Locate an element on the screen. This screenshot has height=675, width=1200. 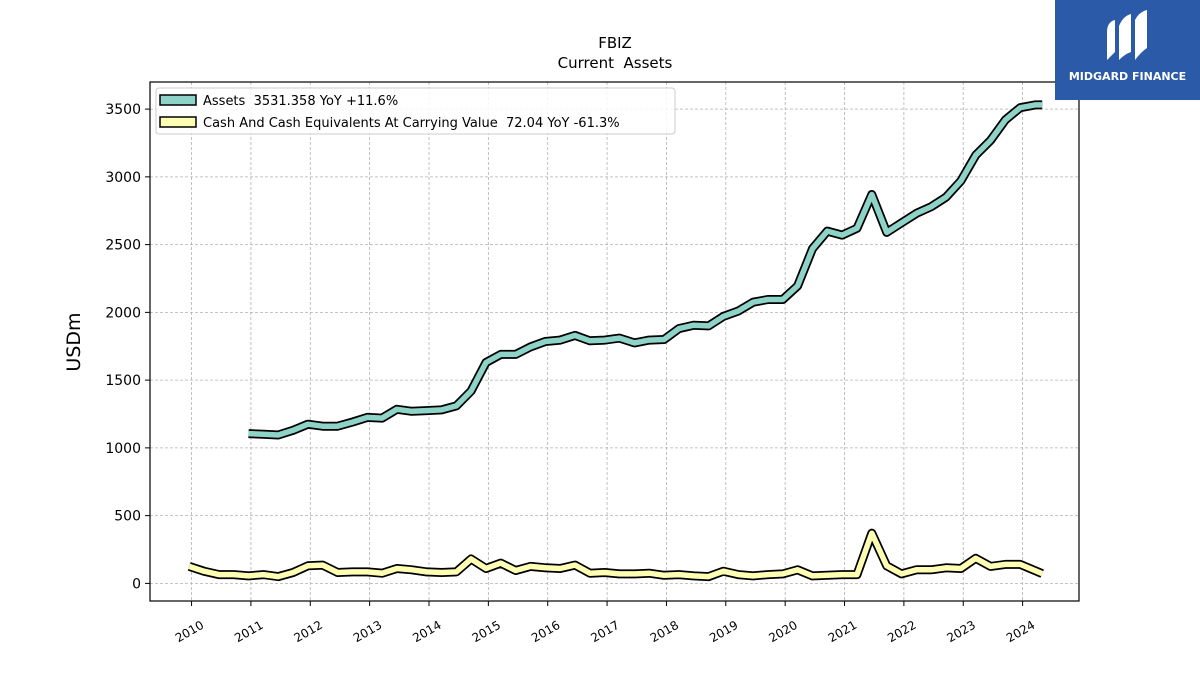
x-tick-label: 2014 is located at coordinates (426, 631).